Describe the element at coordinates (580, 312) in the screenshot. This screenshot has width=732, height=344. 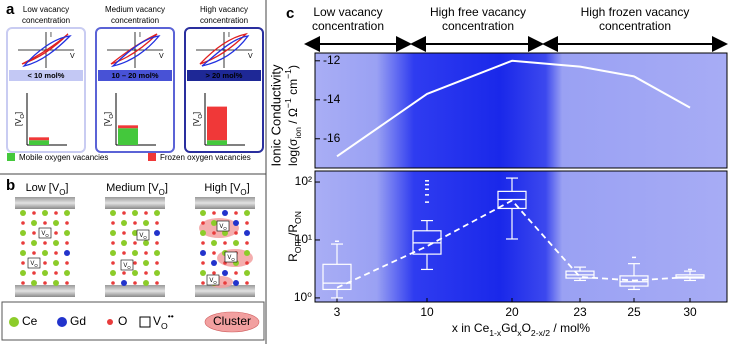
I see `x-tick-label: 23` at that location.